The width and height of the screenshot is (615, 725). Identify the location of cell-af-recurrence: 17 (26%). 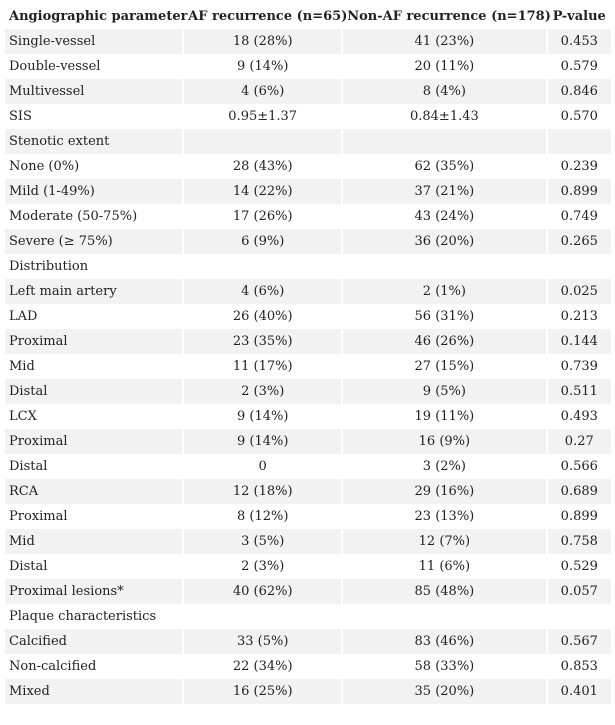
(263, 216).